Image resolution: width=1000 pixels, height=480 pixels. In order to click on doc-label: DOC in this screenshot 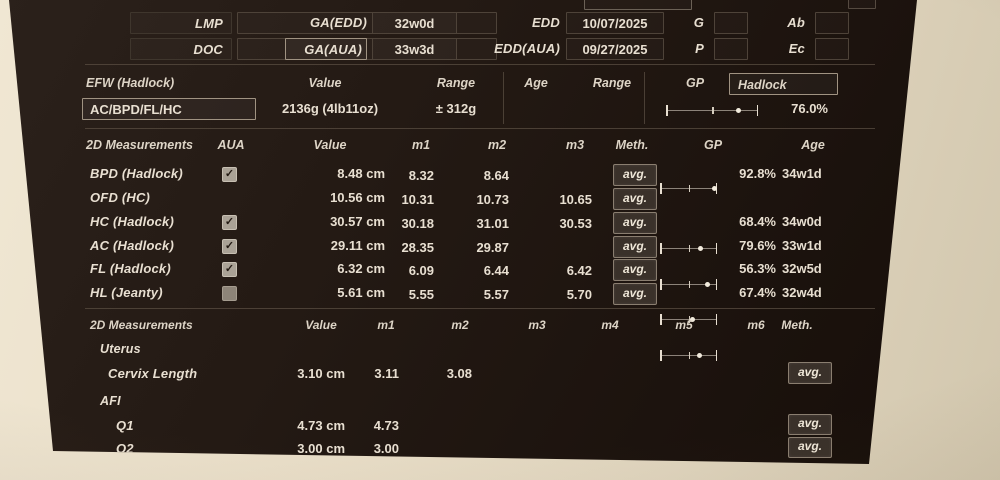, I will do `click(208, 49)`.